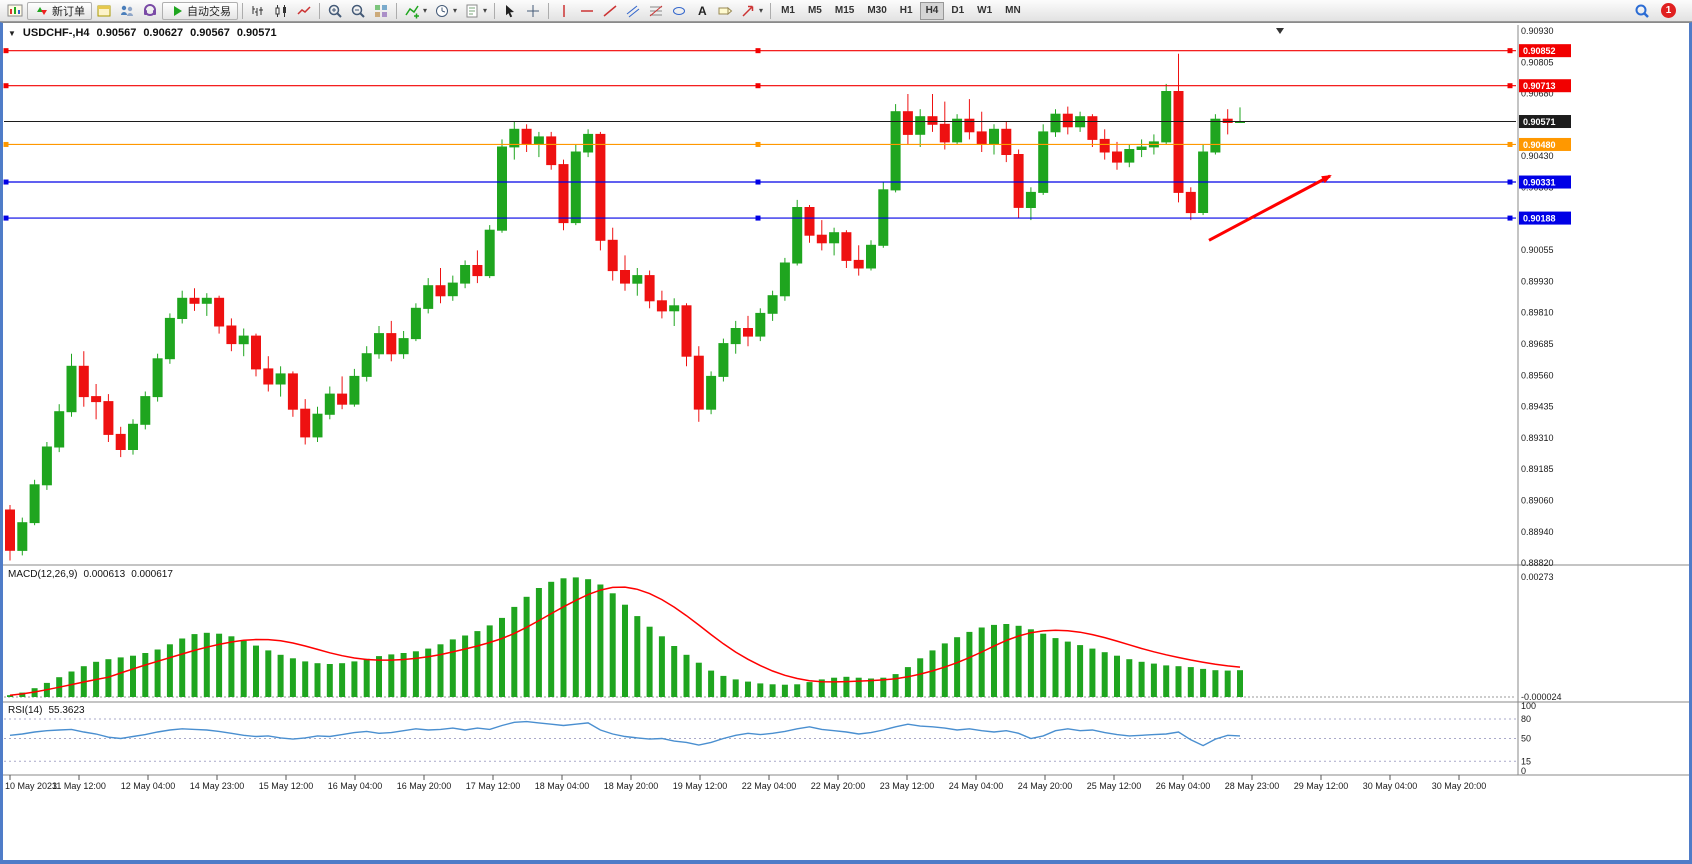 The image size is (1692, 864). Describe the element at coordinates (679, 11) in the screenshot. I see `shapes-button` at that location.